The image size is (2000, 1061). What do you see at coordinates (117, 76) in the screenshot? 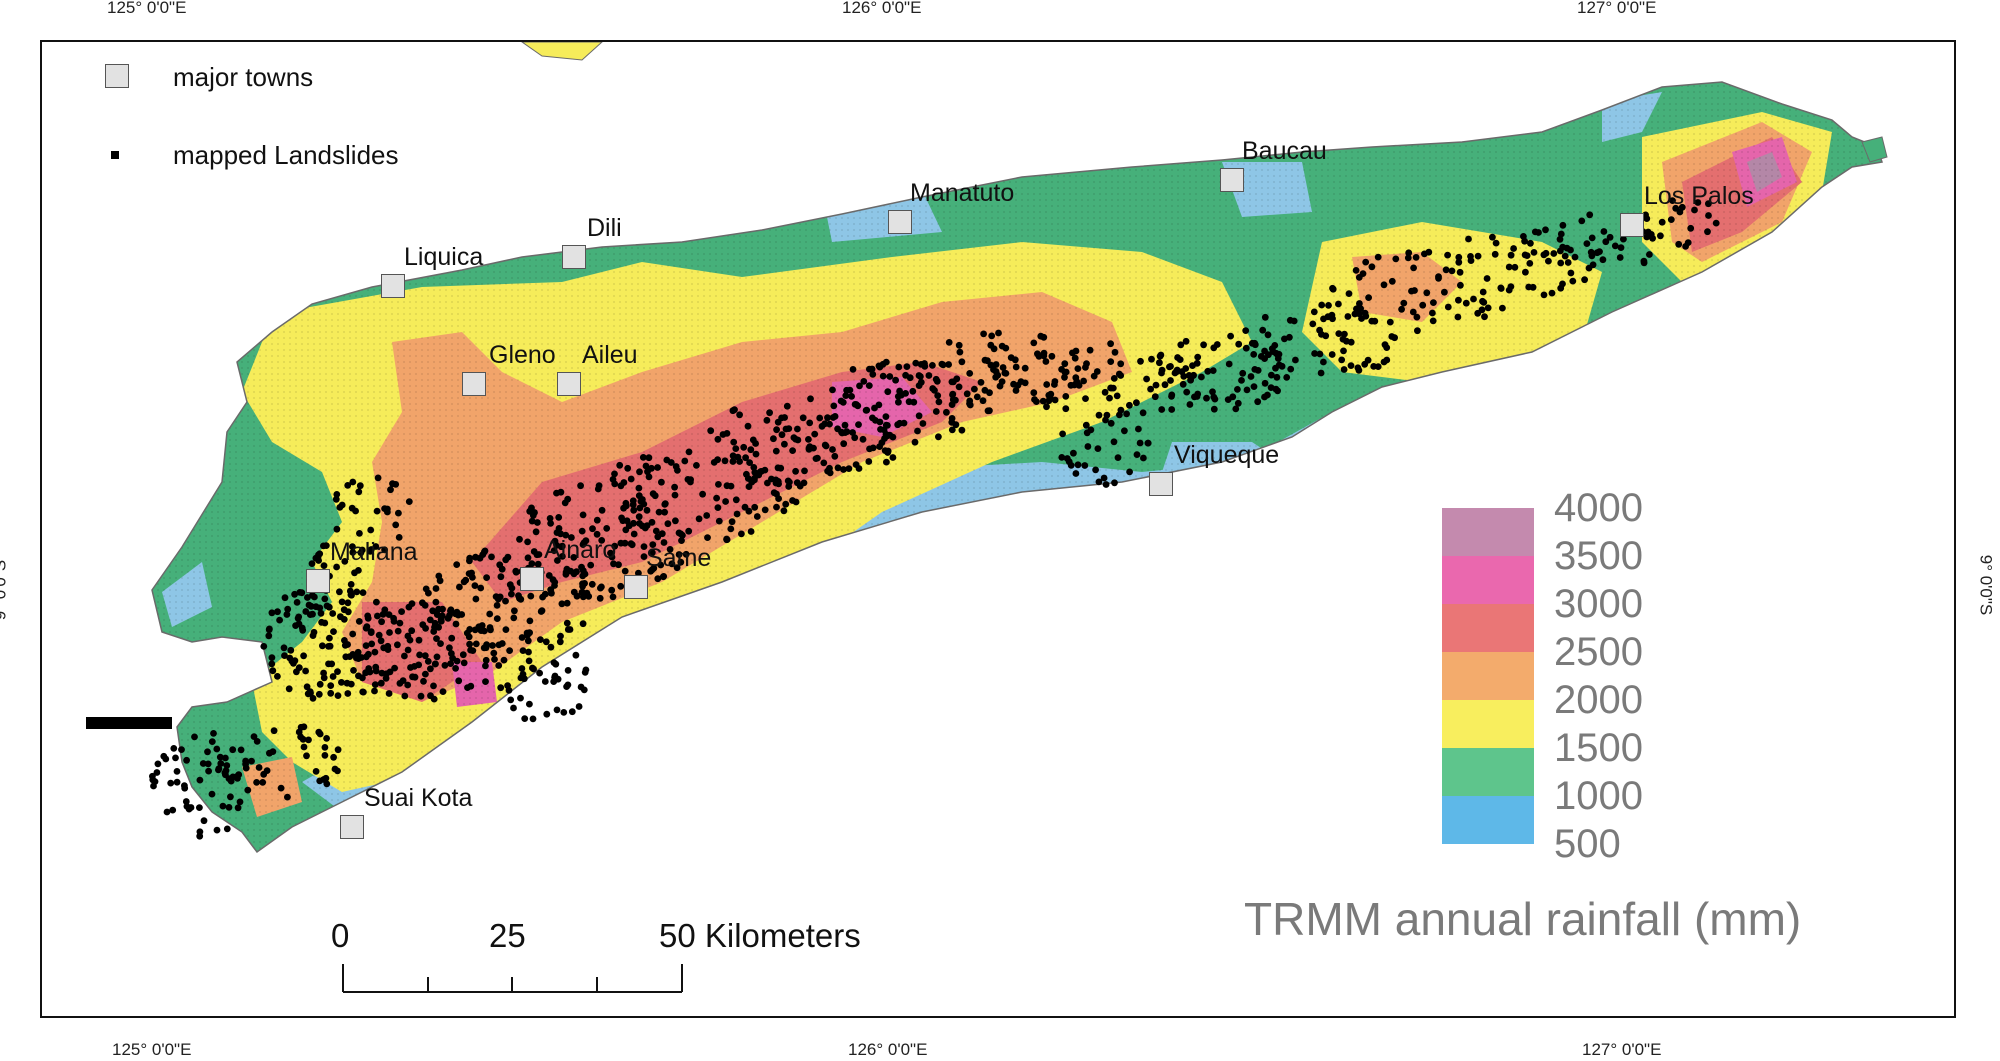
I see `town-legend-marker` at bounding box center [117, 76].